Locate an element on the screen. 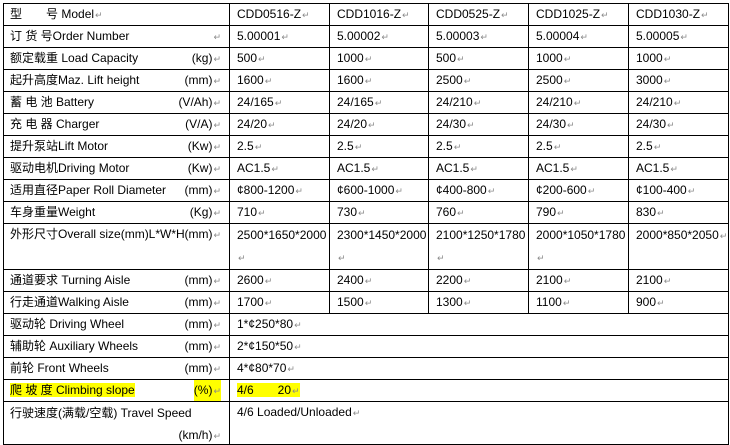 The image size is (730, 445). label-unit: (V/A) is located at coordinates (203, 125).